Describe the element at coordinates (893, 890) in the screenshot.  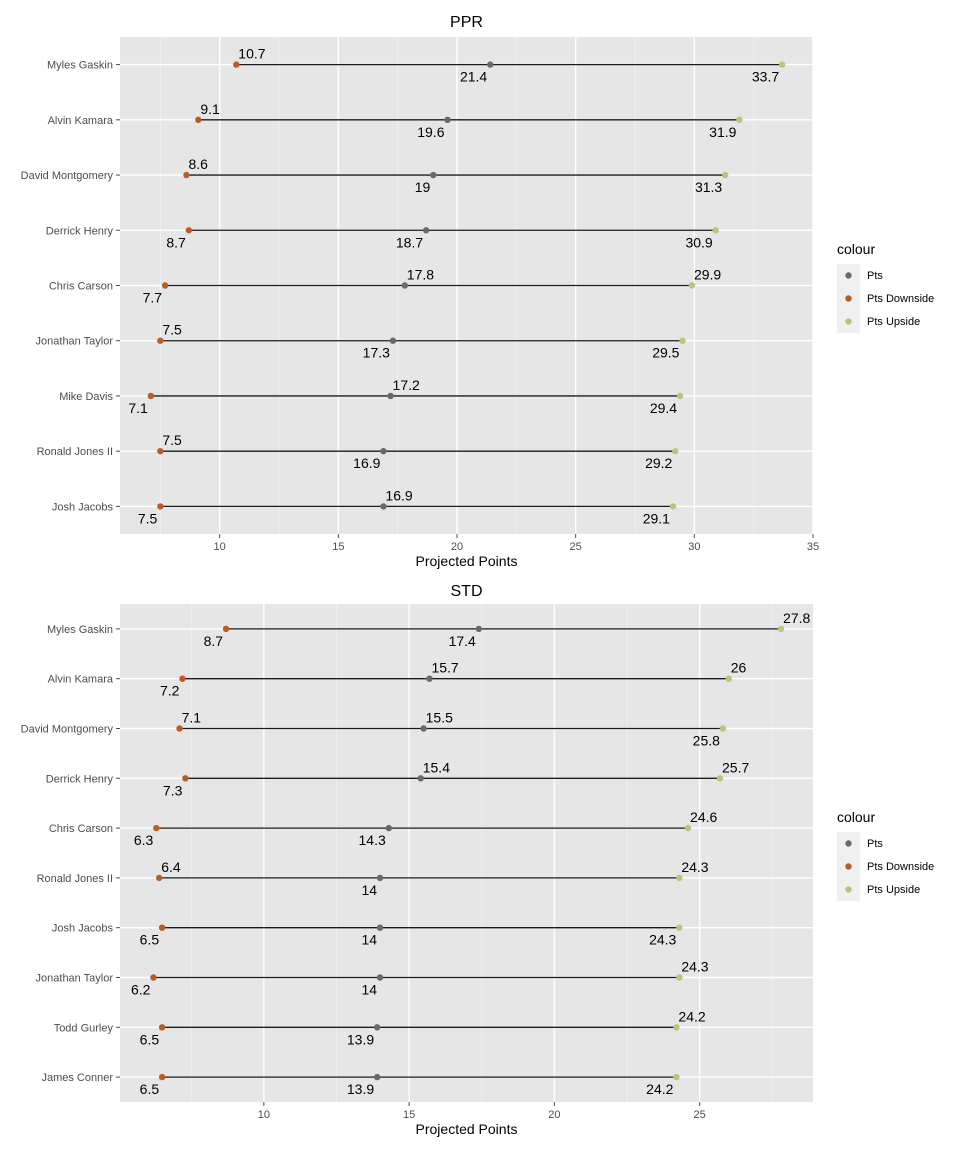
I see `legend-label: Pts Upside` at that location.